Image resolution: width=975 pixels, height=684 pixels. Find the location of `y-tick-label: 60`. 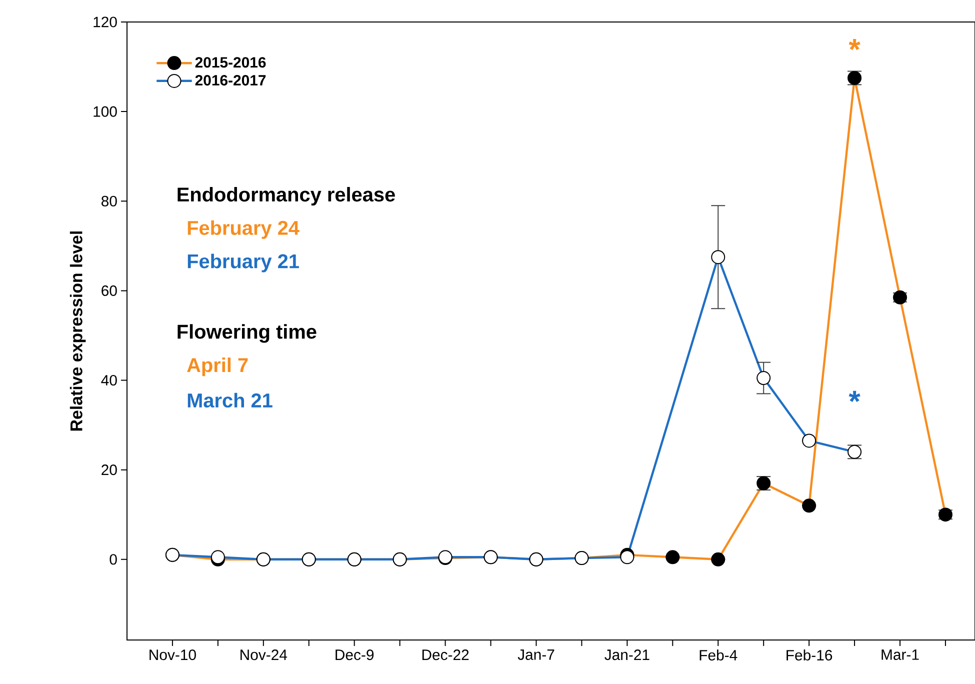

y-tick-label: 60 is located at coordinates (109, 290).